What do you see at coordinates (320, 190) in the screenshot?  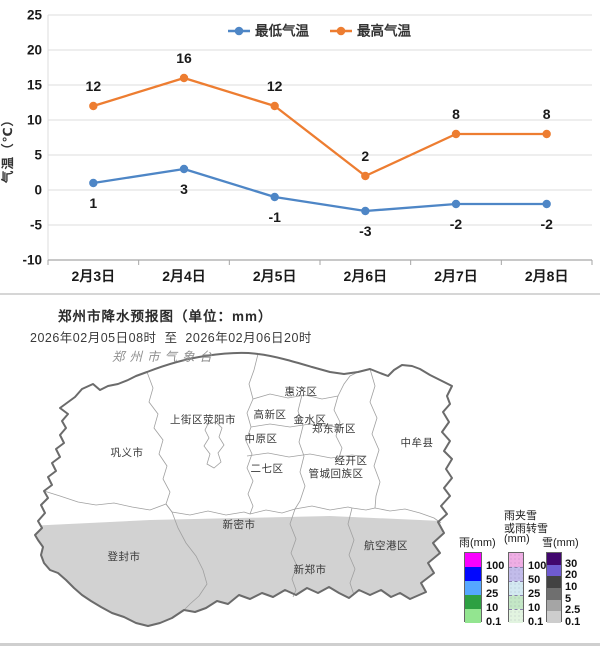 I see `series-line-最低气温` at bounding box center [320, 190].